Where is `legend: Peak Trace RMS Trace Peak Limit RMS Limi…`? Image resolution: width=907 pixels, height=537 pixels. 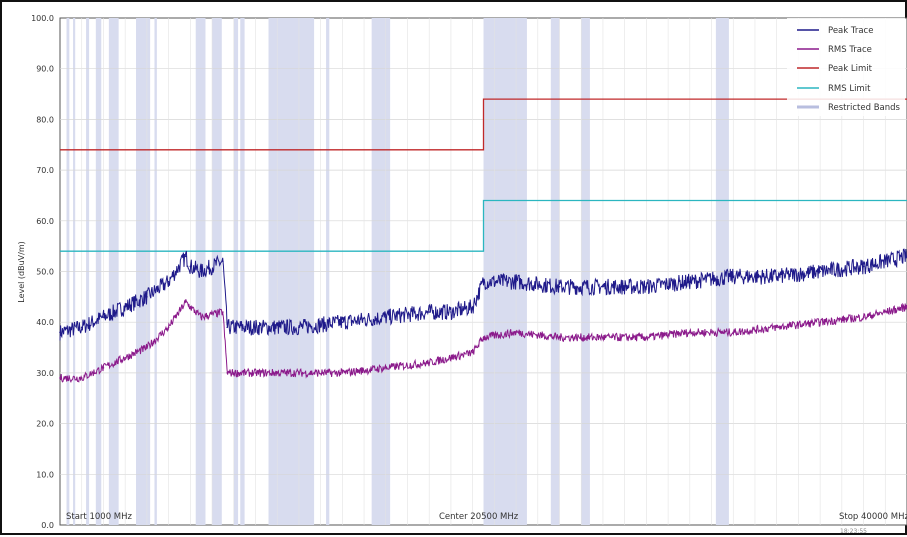 legend: Peak Trace RMS Trace Peak Limit RMS Limi… is located at coordinates (846, 67).